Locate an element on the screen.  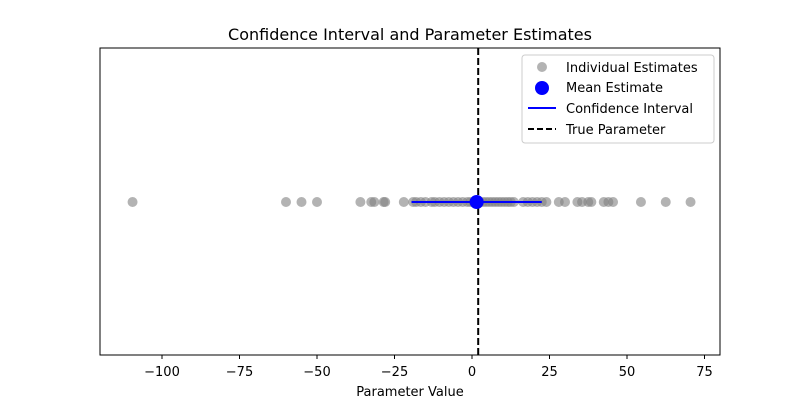
x-tick-label: 25 is located at coordinates (549, 372).